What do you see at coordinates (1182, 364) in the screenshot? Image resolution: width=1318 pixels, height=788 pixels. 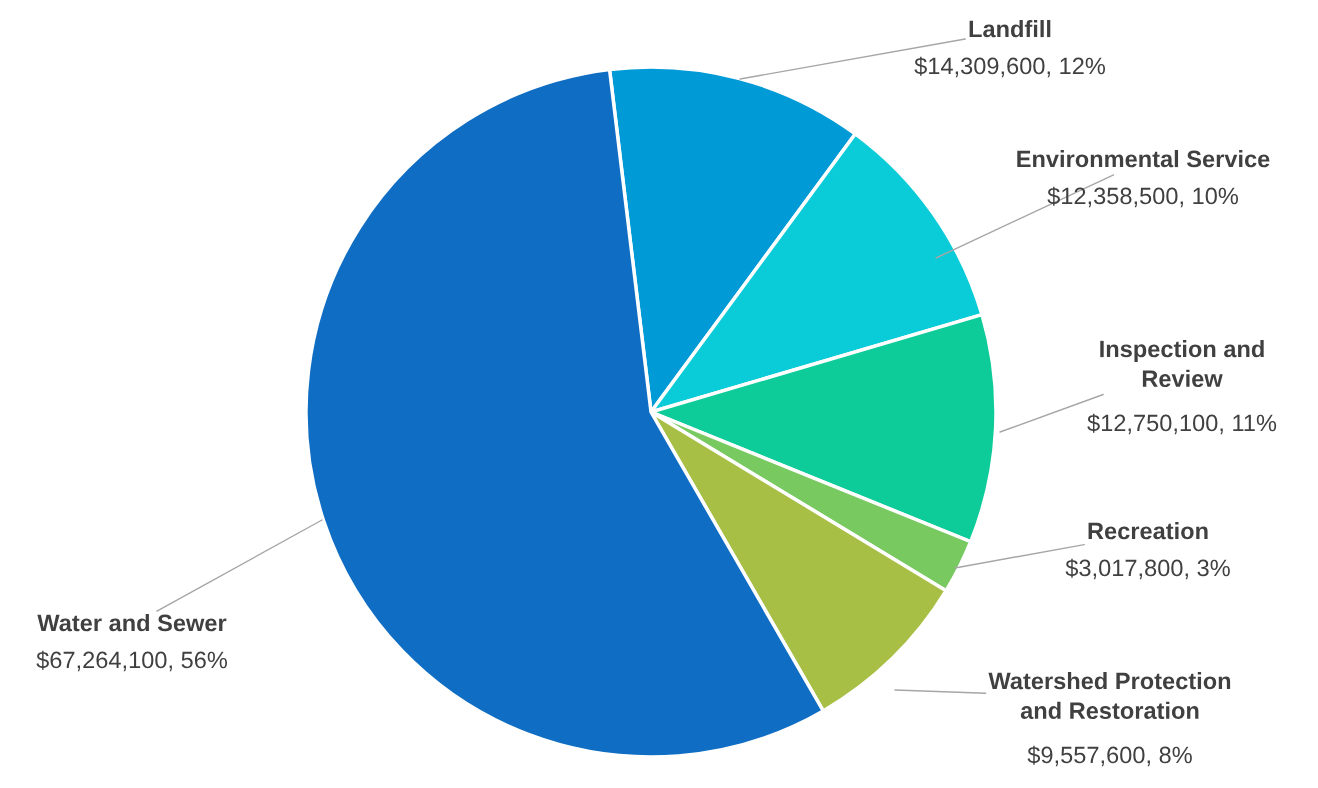 I see `slice-label: Inspection and Review` at bounding box center [1182, 364].